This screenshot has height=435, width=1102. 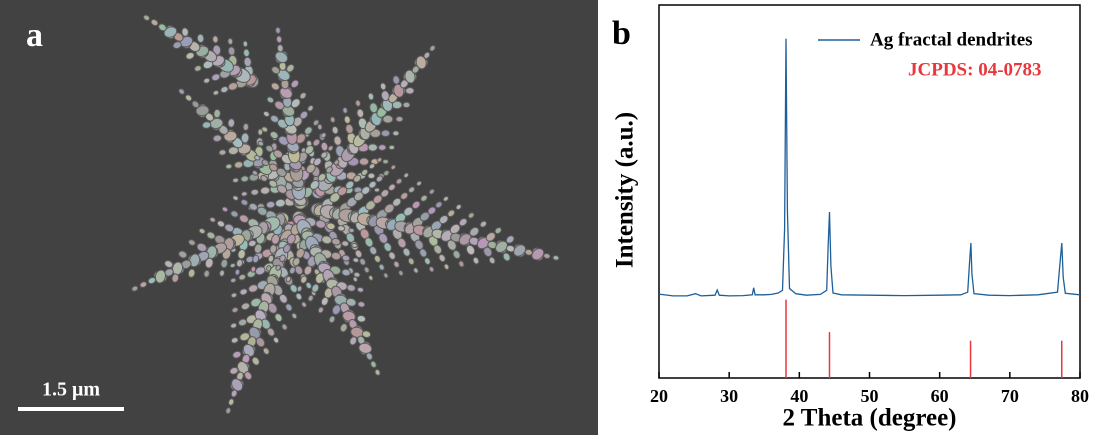 What do you see at coordinates (659, 396) in the screenshot?
I see `x-tick-label: 20` at bounding box center [659, 396].